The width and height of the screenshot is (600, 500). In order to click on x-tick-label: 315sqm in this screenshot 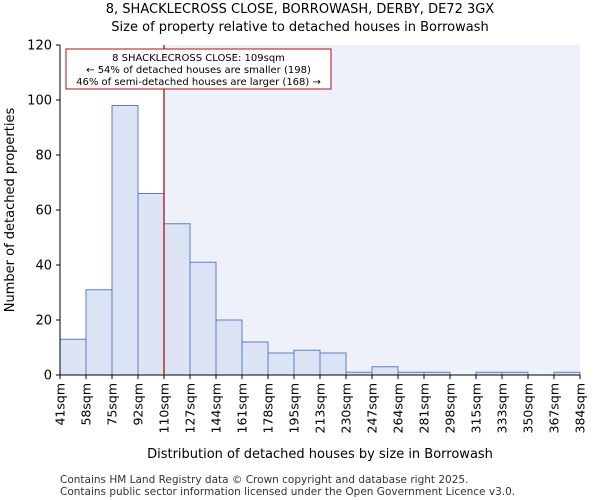, I will do `click(476, 408)`.